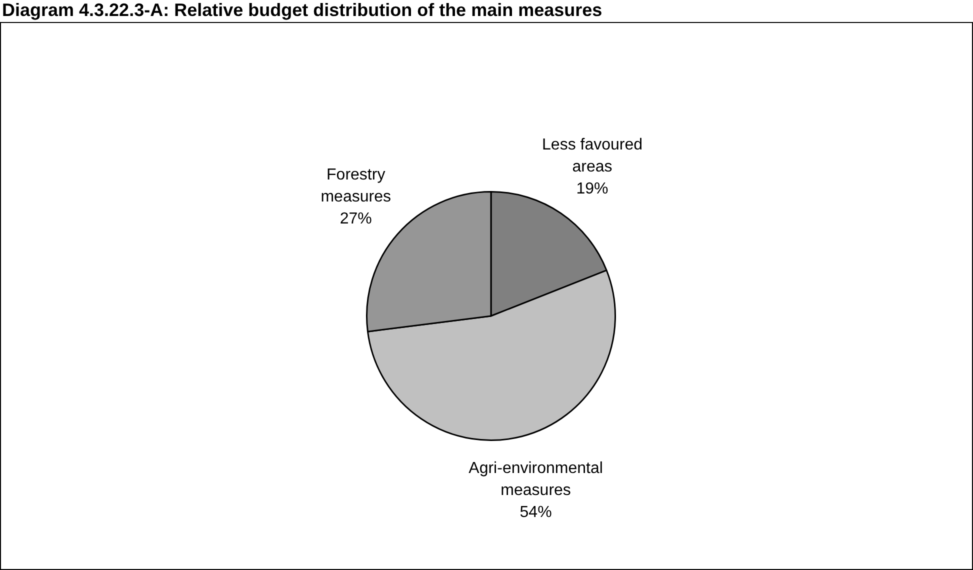 This screenshot has height=570, width=973. I want to click on chart-title: Diagram 4.3.22.3-A: Relative budget distribution of the main measures, so click(302, 10).